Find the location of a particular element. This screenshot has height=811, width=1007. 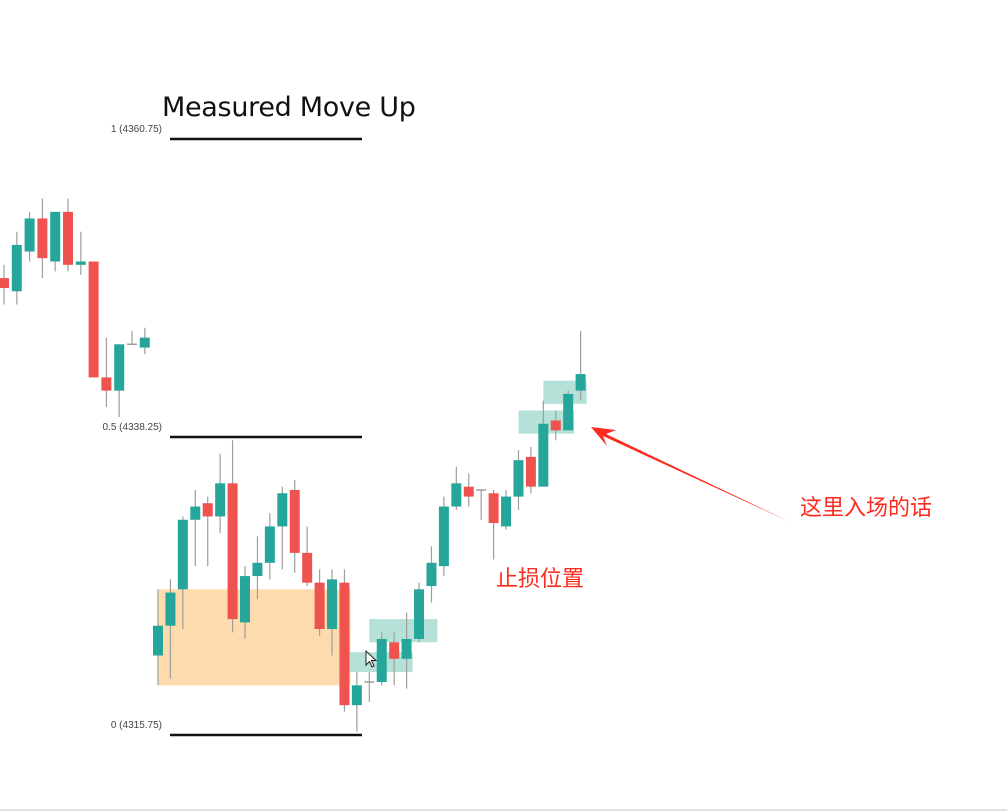

mouse-cursor-icon is located at coordinates (371, 658).